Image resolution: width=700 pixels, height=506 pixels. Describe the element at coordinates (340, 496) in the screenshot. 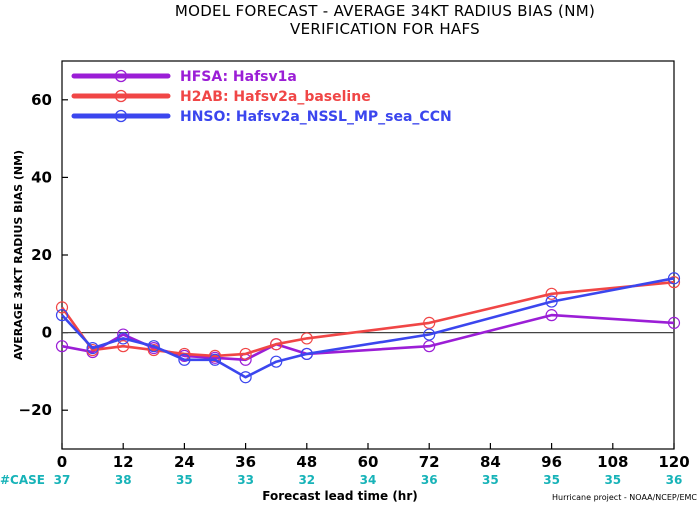

I see `x-axis-label: Forecast lead time (hr)` at that location.